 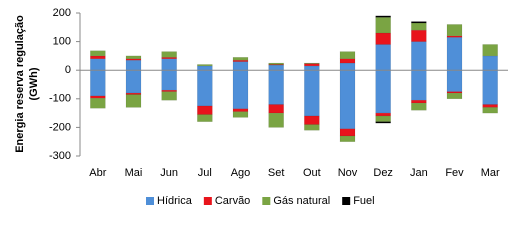 I want to click on x-tick-label: Ago, so click(x=241, y=173).